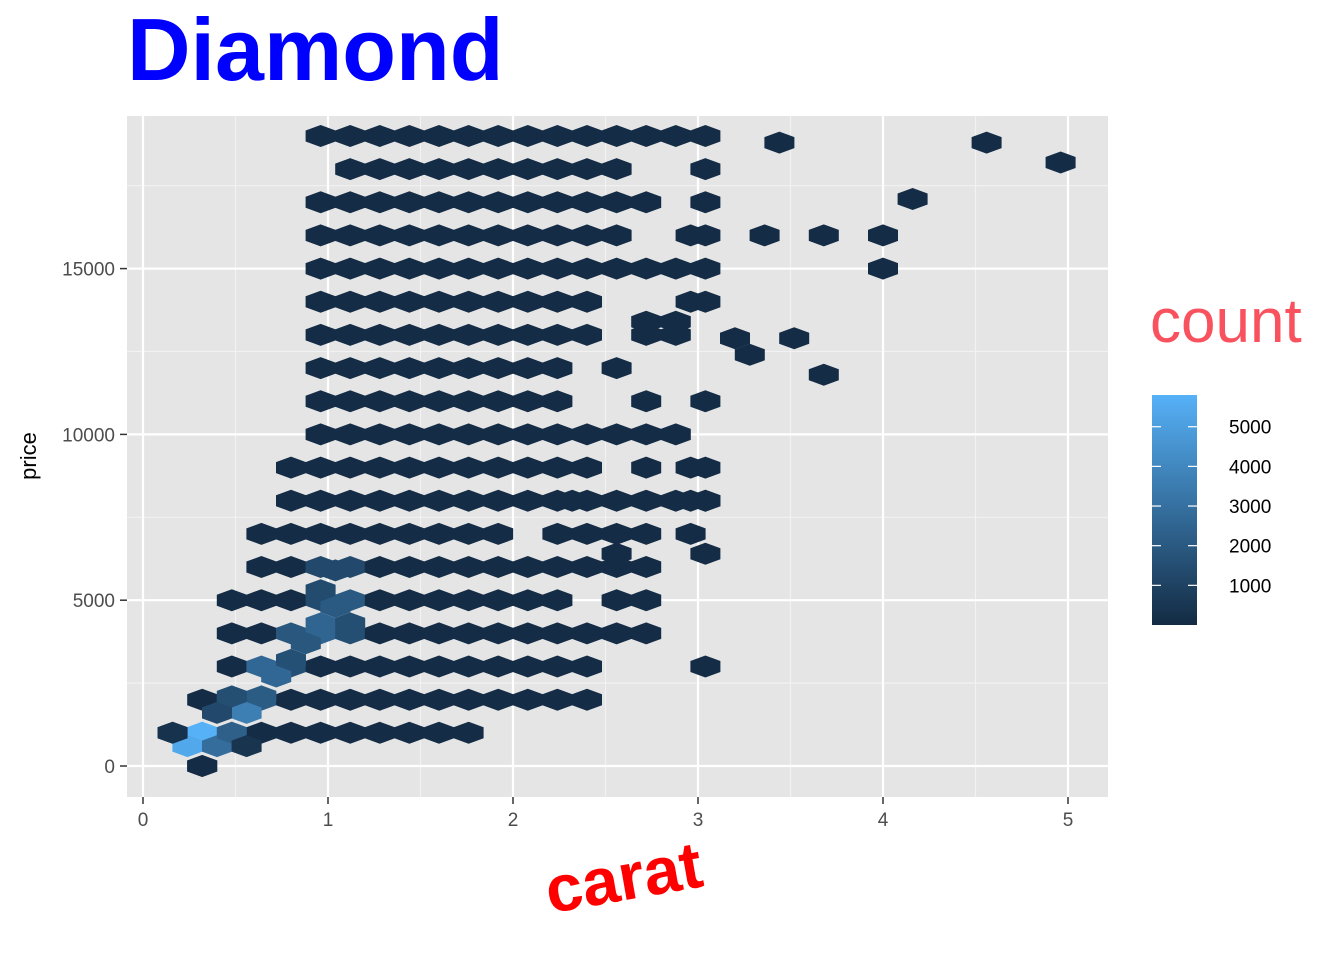 Image resolution: width=1344 pixels, height=960 pixels. Describe the element at coordinates (1068, 820) in the screenshot. I see `x-tick-label: 5` at that location.